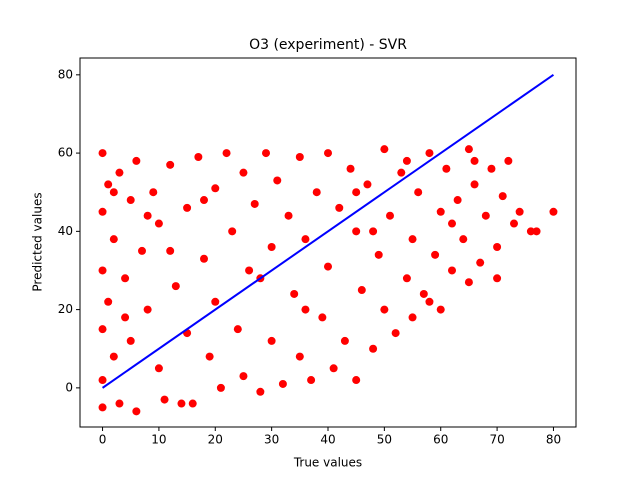 This screenshot has height=484, width=640. I want to click on x-tick-label: 30, so click(271, 440).